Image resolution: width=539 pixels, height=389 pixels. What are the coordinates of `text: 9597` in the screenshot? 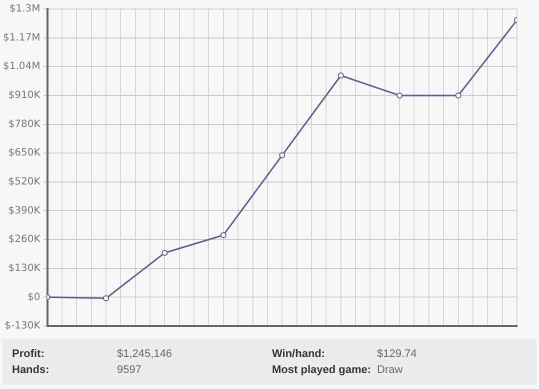 It's located at (129, 370).